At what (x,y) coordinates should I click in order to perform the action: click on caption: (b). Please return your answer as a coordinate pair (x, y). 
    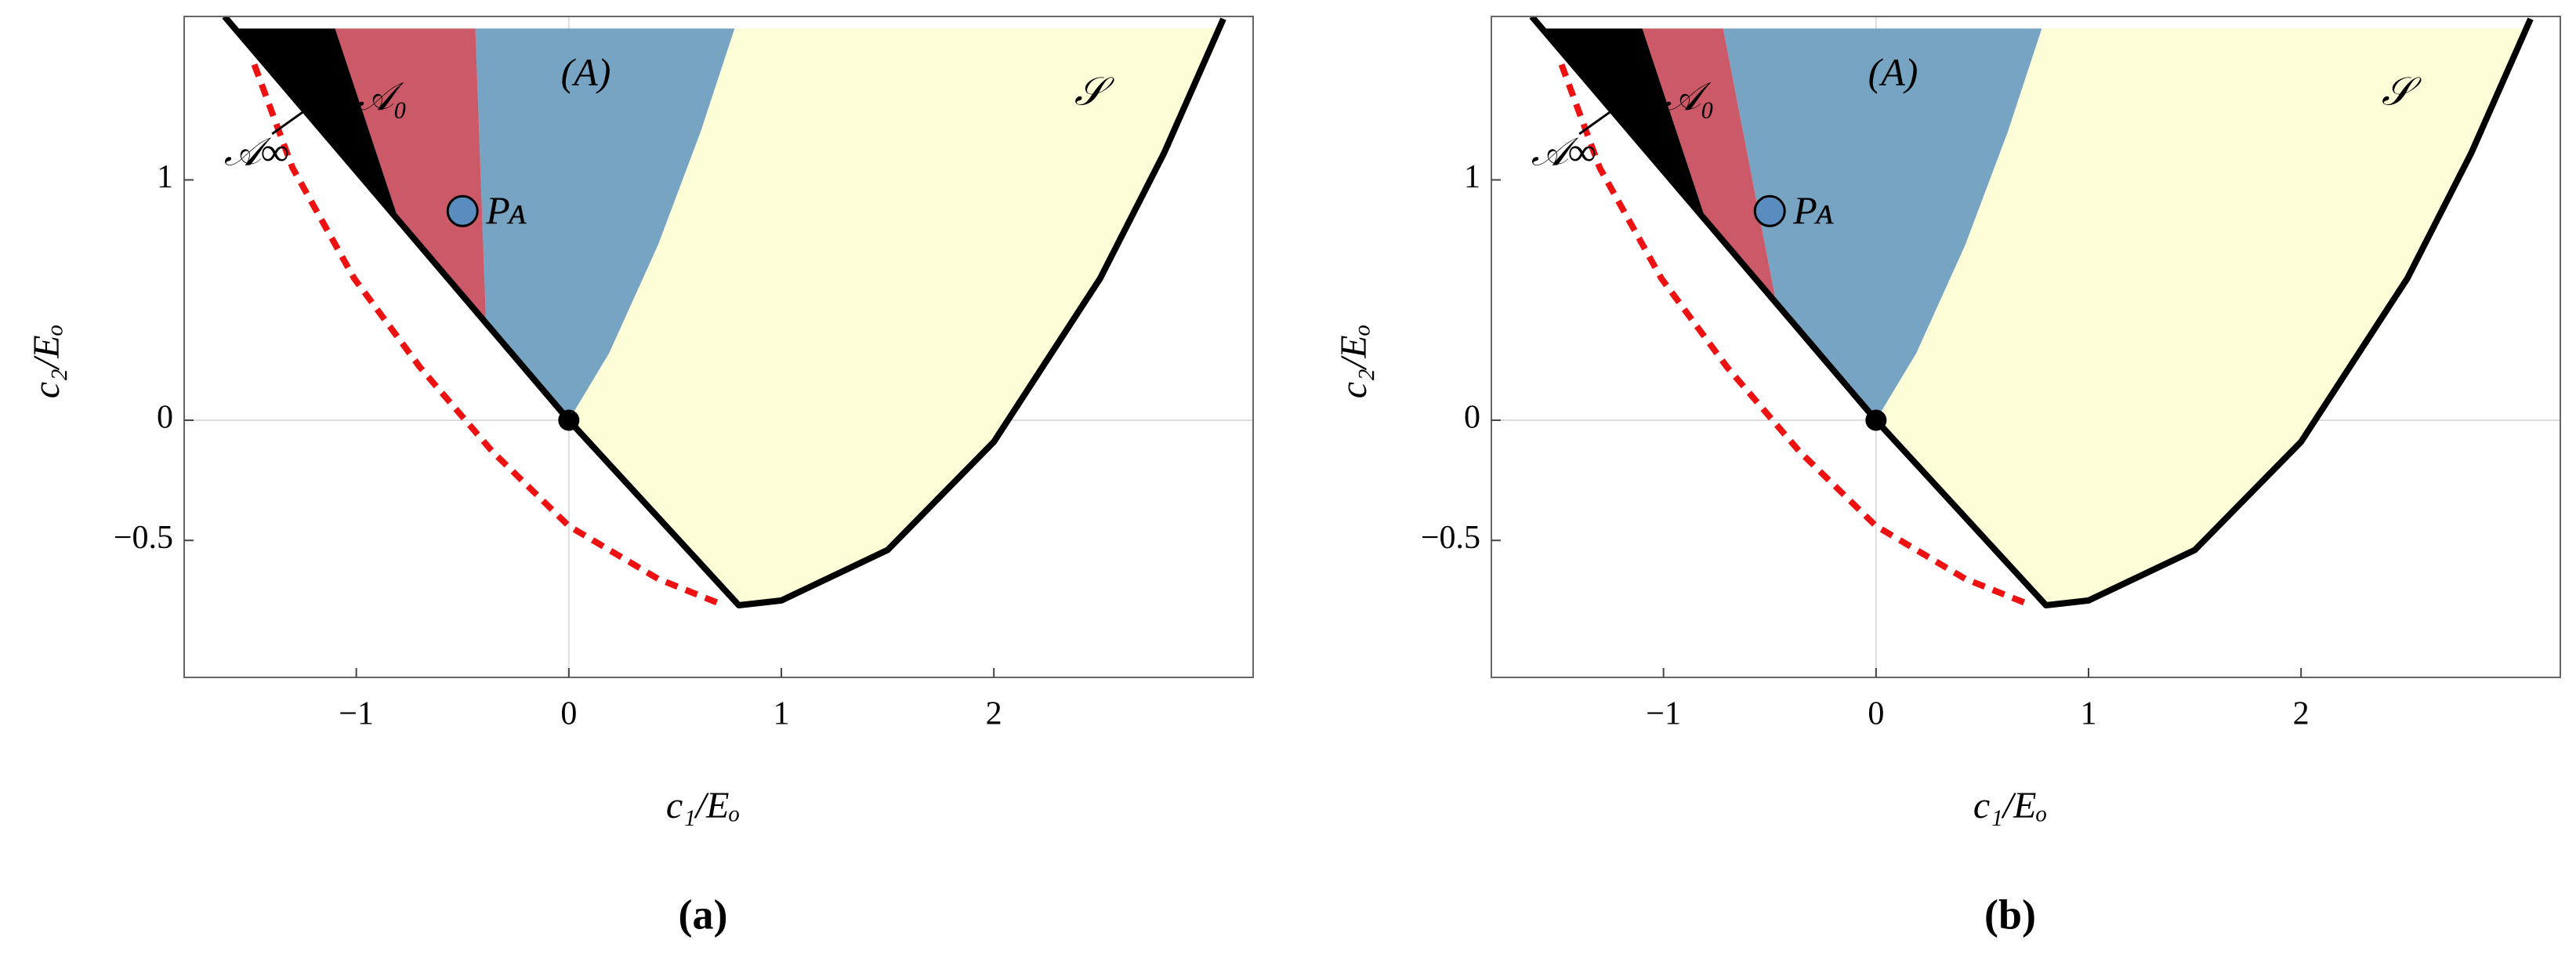
    Looking at the image, I should click on (2010, 914).